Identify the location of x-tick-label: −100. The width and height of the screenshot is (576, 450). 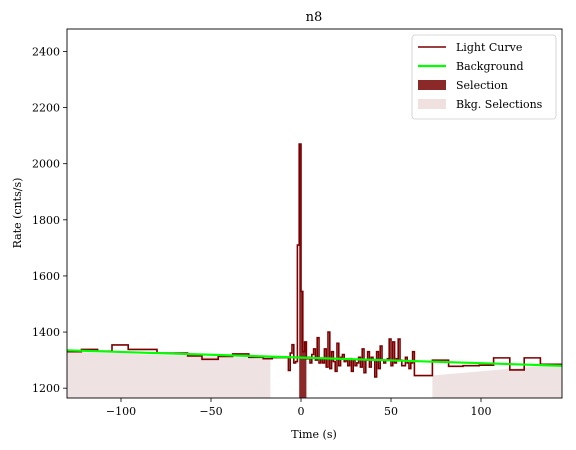
(121, 411).